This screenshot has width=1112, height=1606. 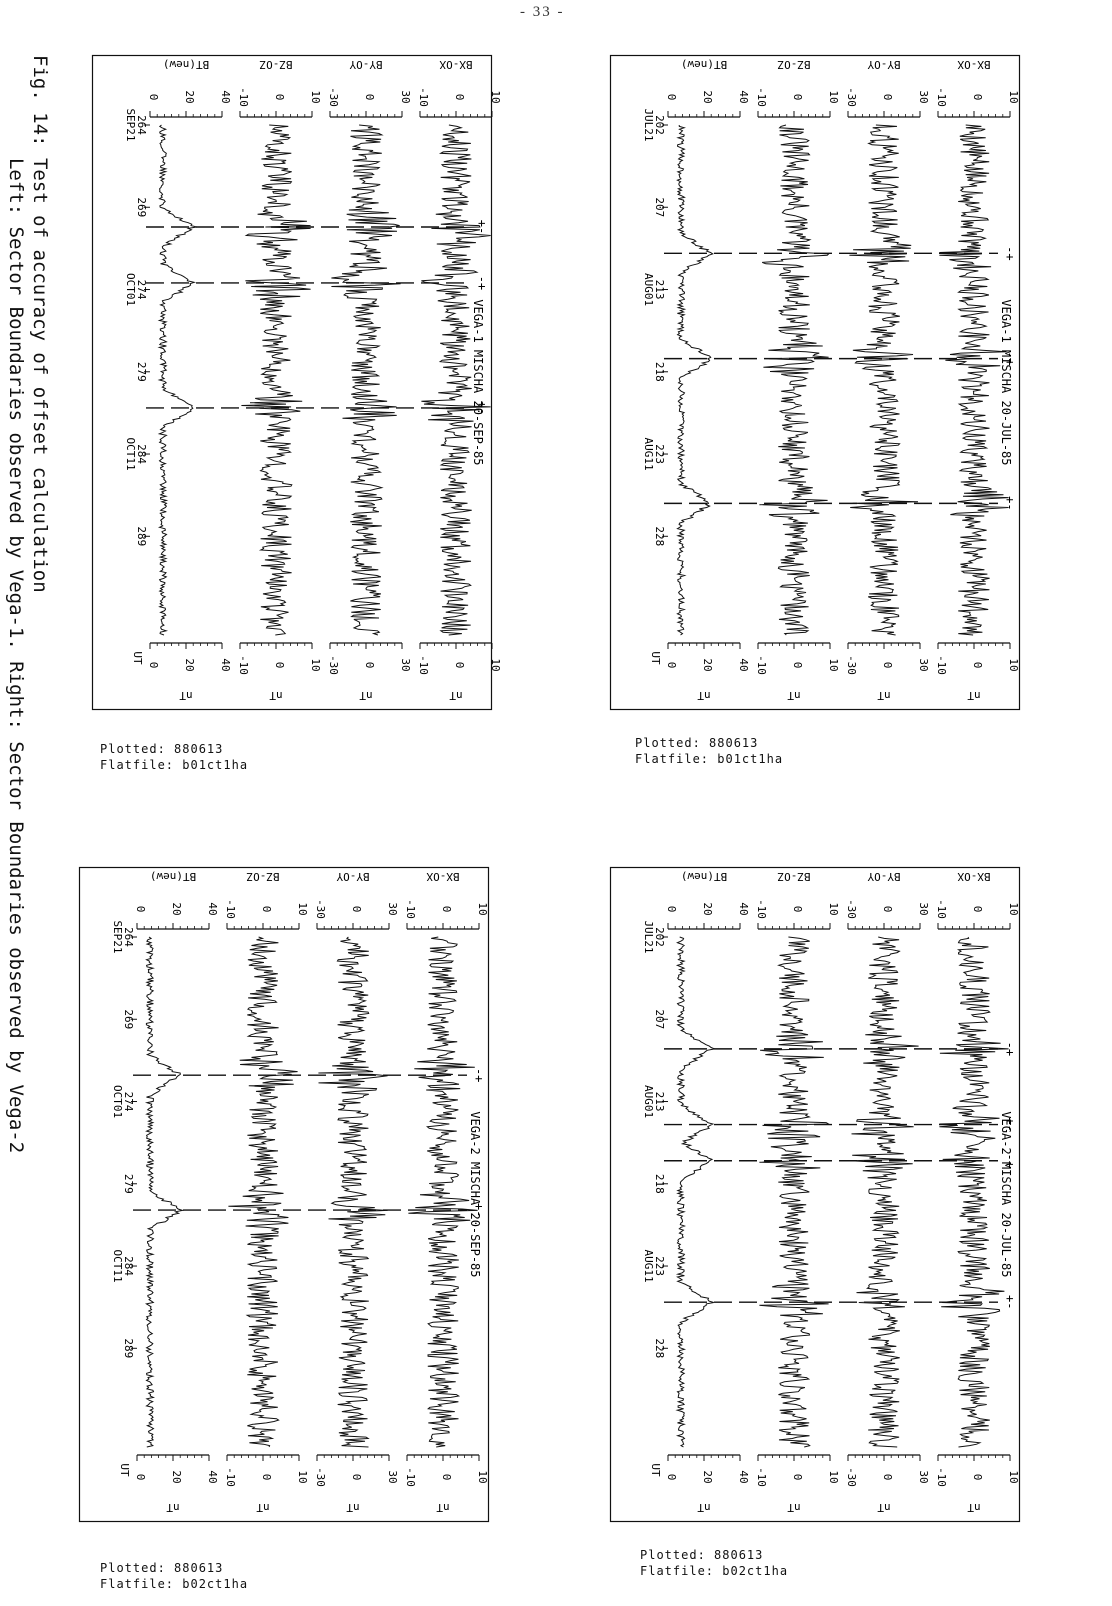 What do you see at coordinates (174, 1584) in the screenshot?
I see `flatfile-label: Flatfile: b02ct1ha` at bounding box center [174, 1584].